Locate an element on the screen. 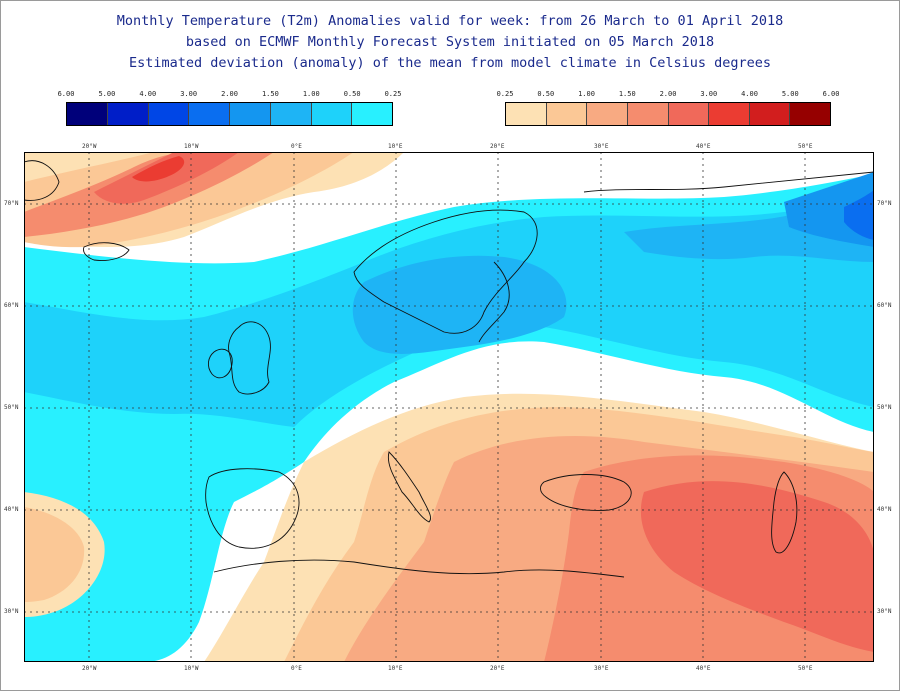 Image resolution: width=900 pixels, height=691 pixels. coastline-iberia is located at coordinates (252, 508).